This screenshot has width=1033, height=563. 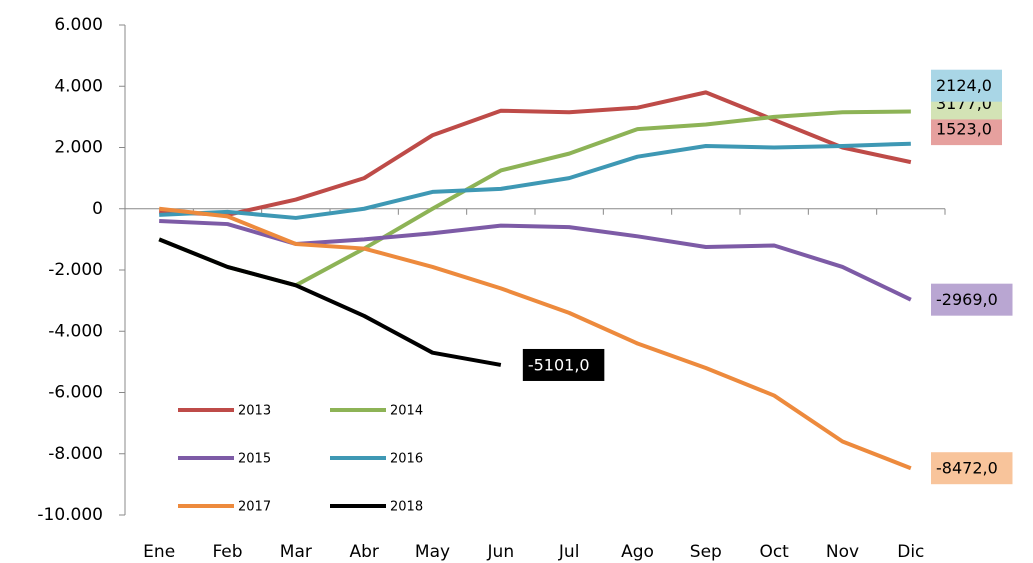 What do you see at coordinates (97, 209) in the screenshot?
I see `y-tick-label: 0` at bounding box center [97, 209].